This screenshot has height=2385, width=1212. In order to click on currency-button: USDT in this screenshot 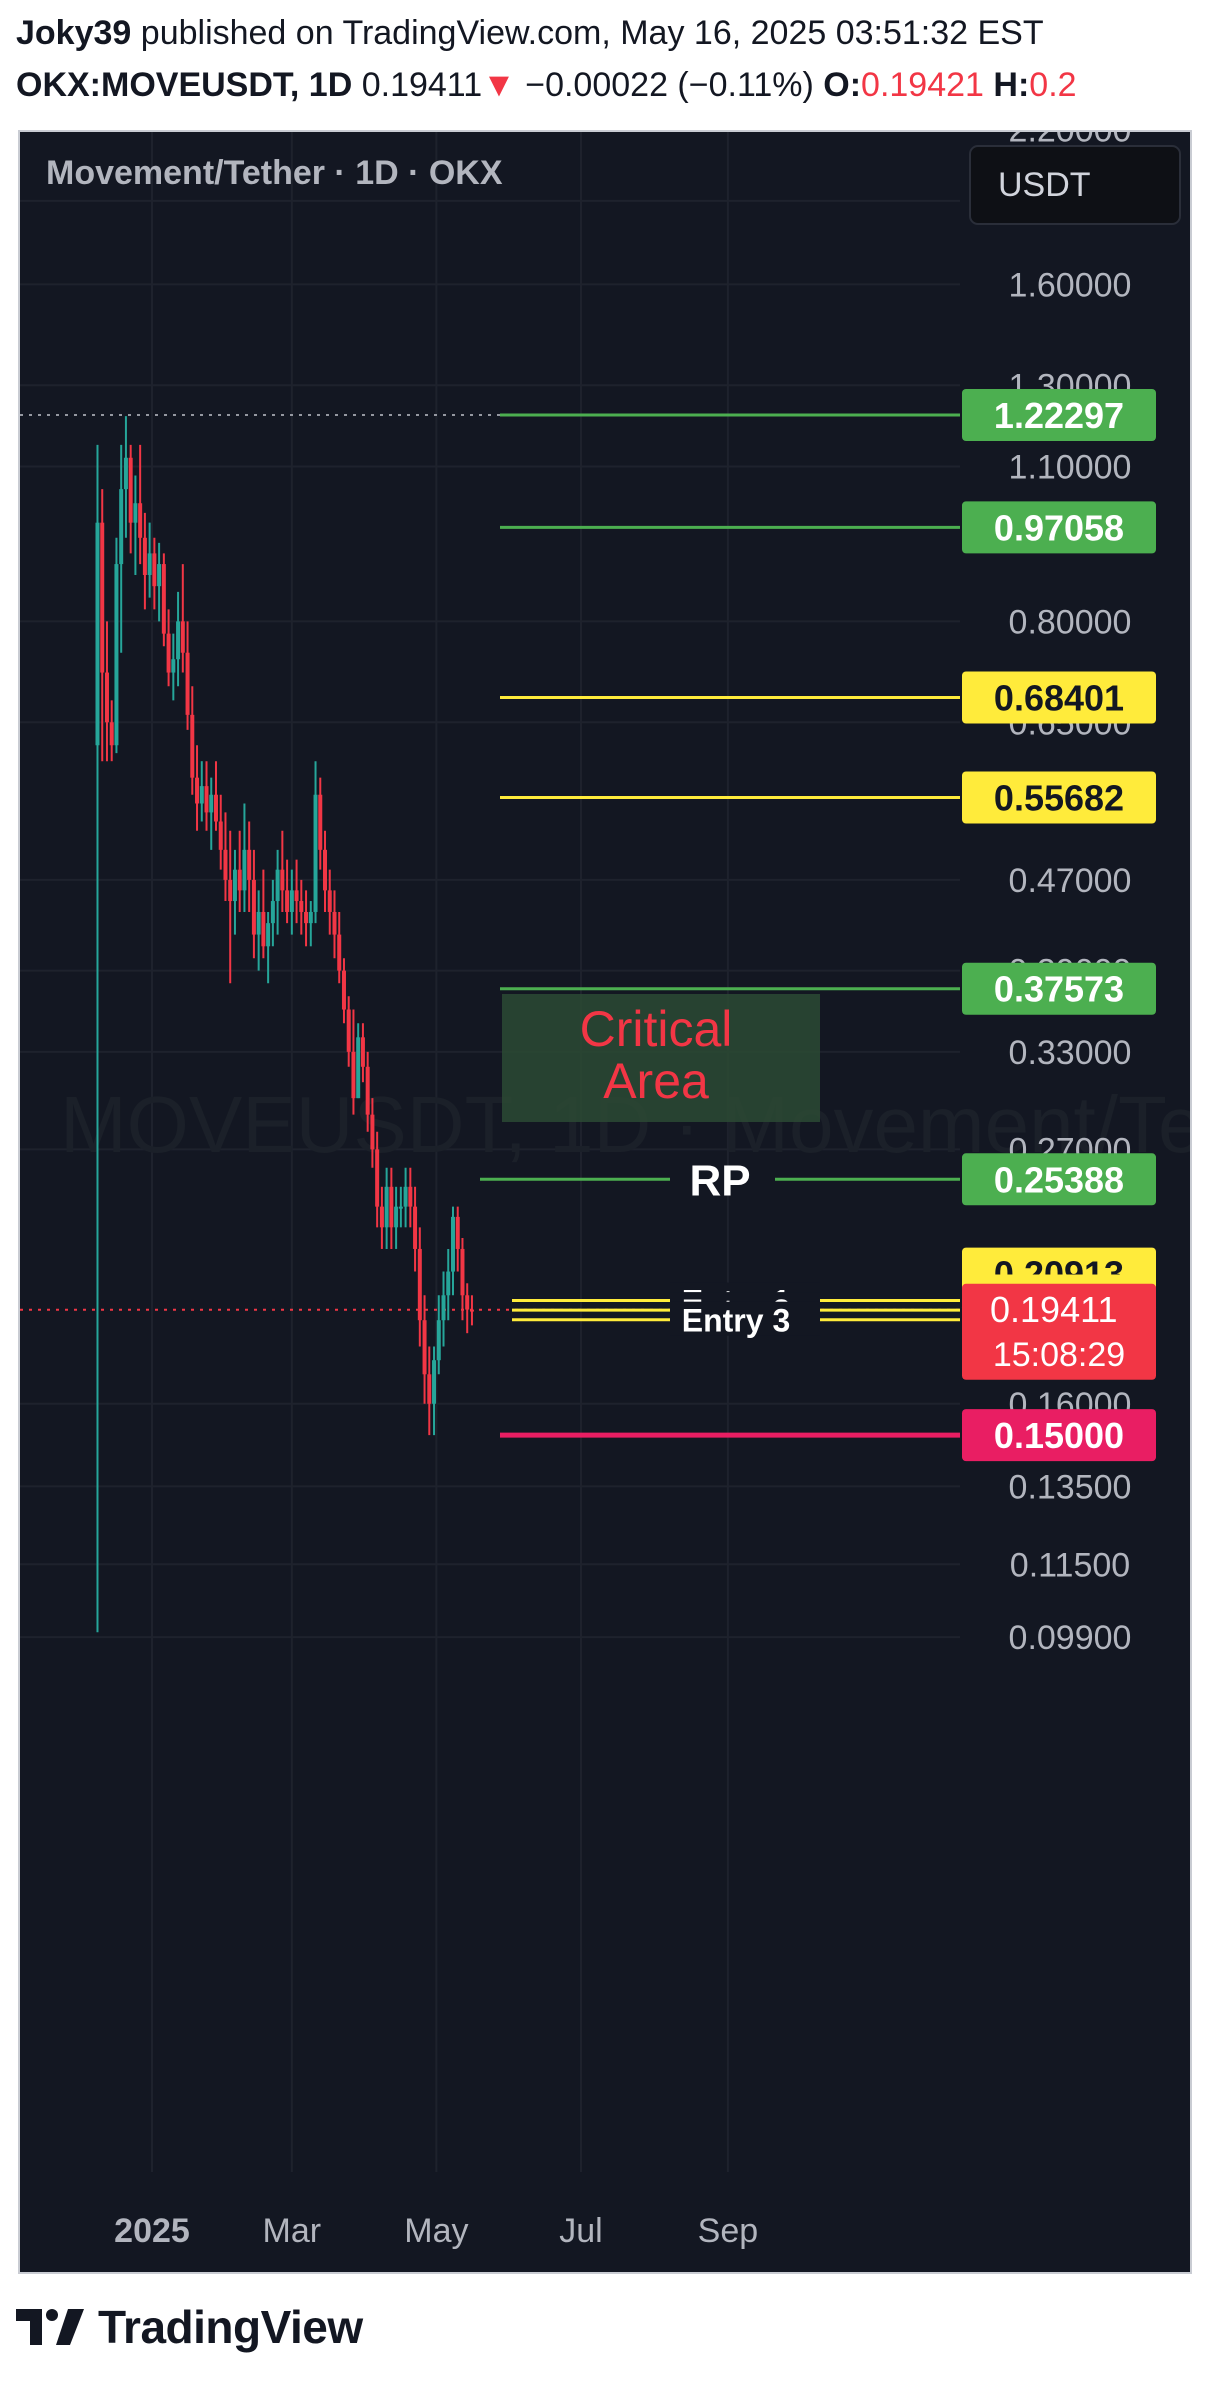, I will do `click(1075, 185)`.